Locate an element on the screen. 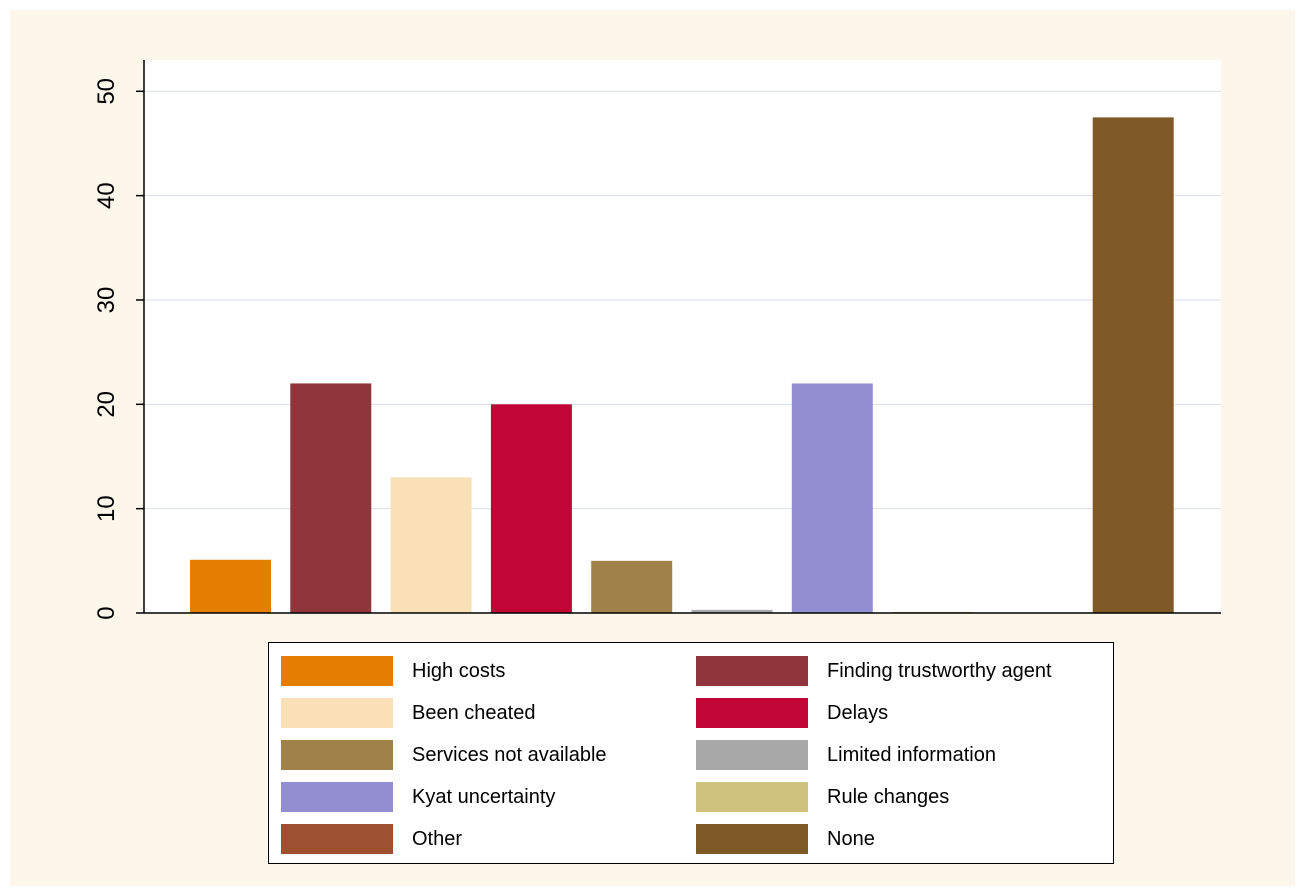  bar-none is located at coordinates (1133, 365).